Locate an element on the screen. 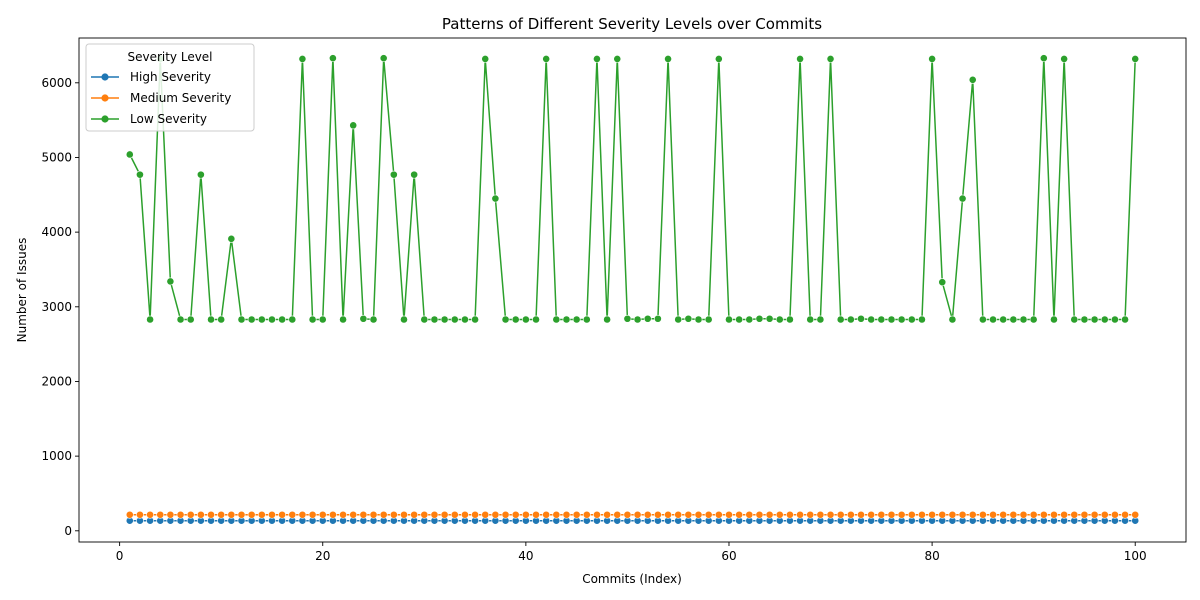 This screenshot has height=600, width=1200. x-tick-label: 100 is located at coordinates (1135, 556).